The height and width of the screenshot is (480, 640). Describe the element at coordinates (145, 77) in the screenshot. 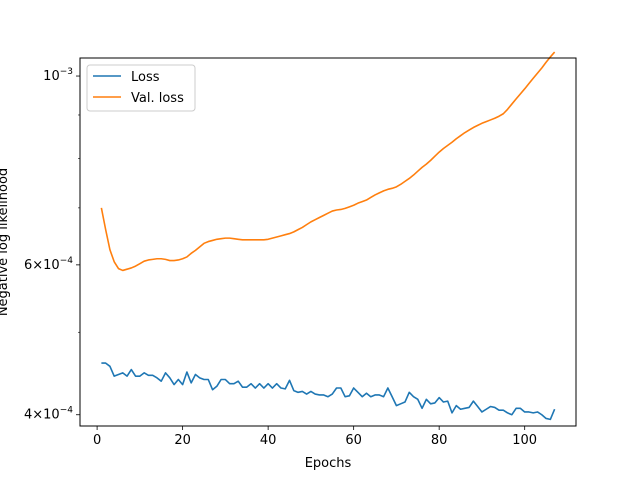

I see `legend-label-loss: Loss` at that location.